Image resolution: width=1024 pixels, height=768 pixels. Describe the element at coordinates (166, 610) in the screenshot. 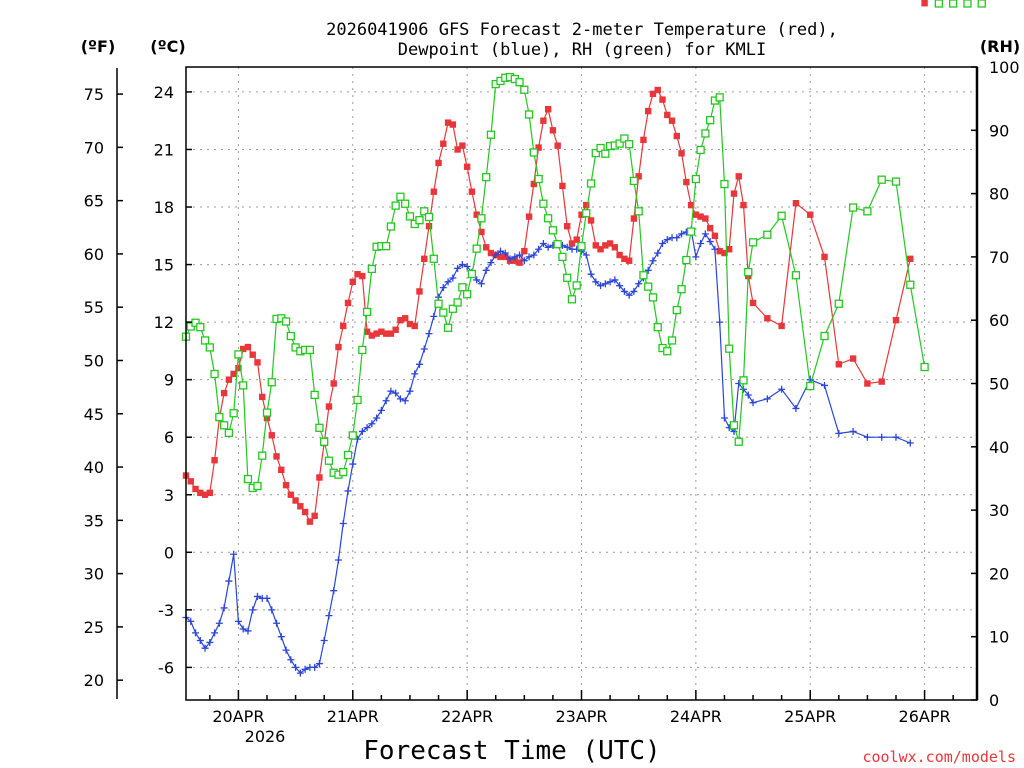

I see `celsius-tick-label: -3` at that location.